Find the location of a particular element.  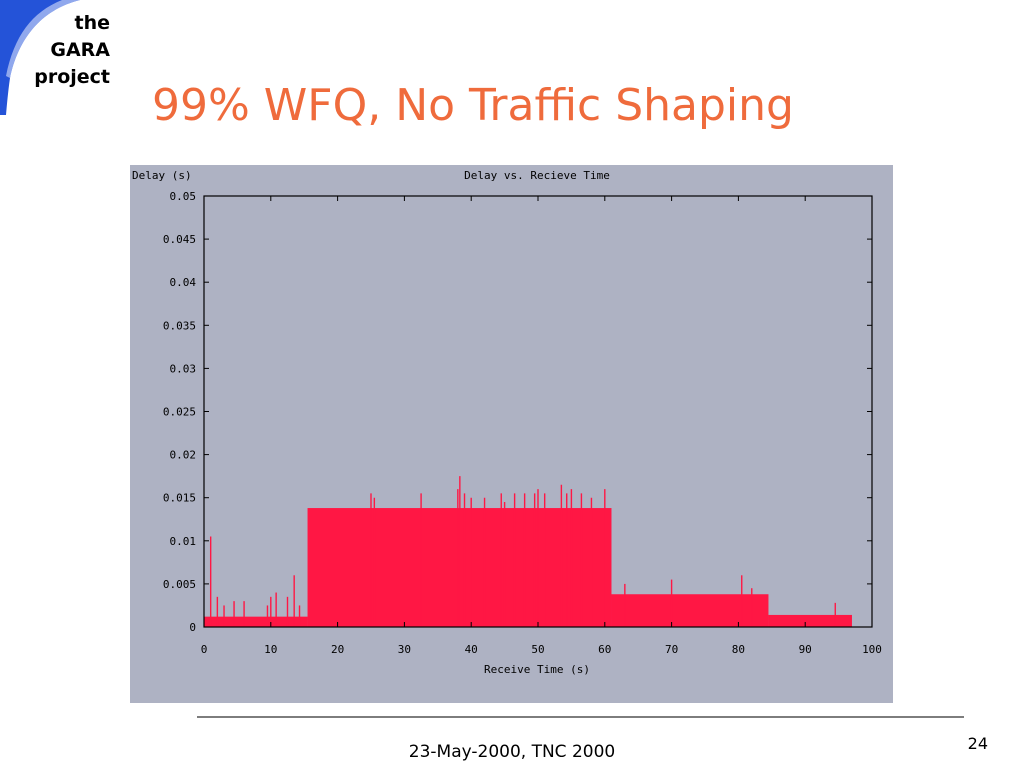

chart-title: Delay vs. Recieve Time is located at coordinates (537, 175).